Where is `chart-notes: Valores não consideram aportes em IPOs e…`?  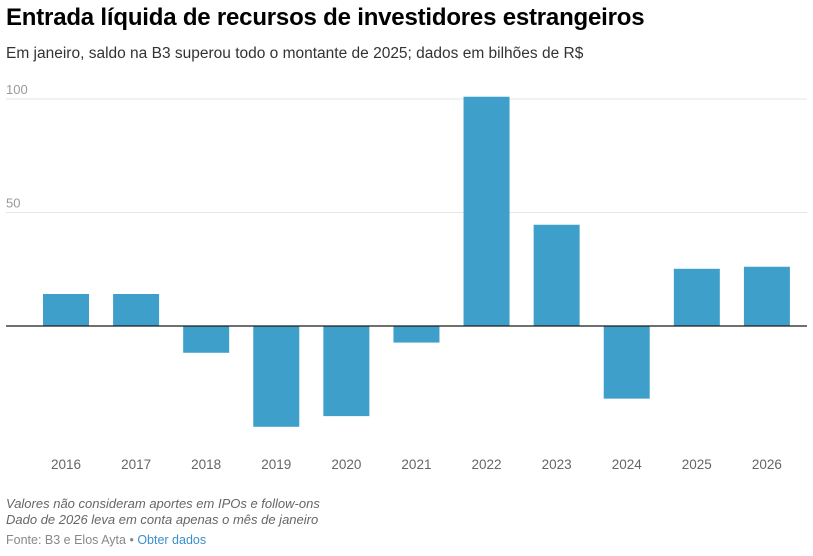
chart-notes: Valores não consideram aportes em IPOs e… is located at coordinates (163, 512).